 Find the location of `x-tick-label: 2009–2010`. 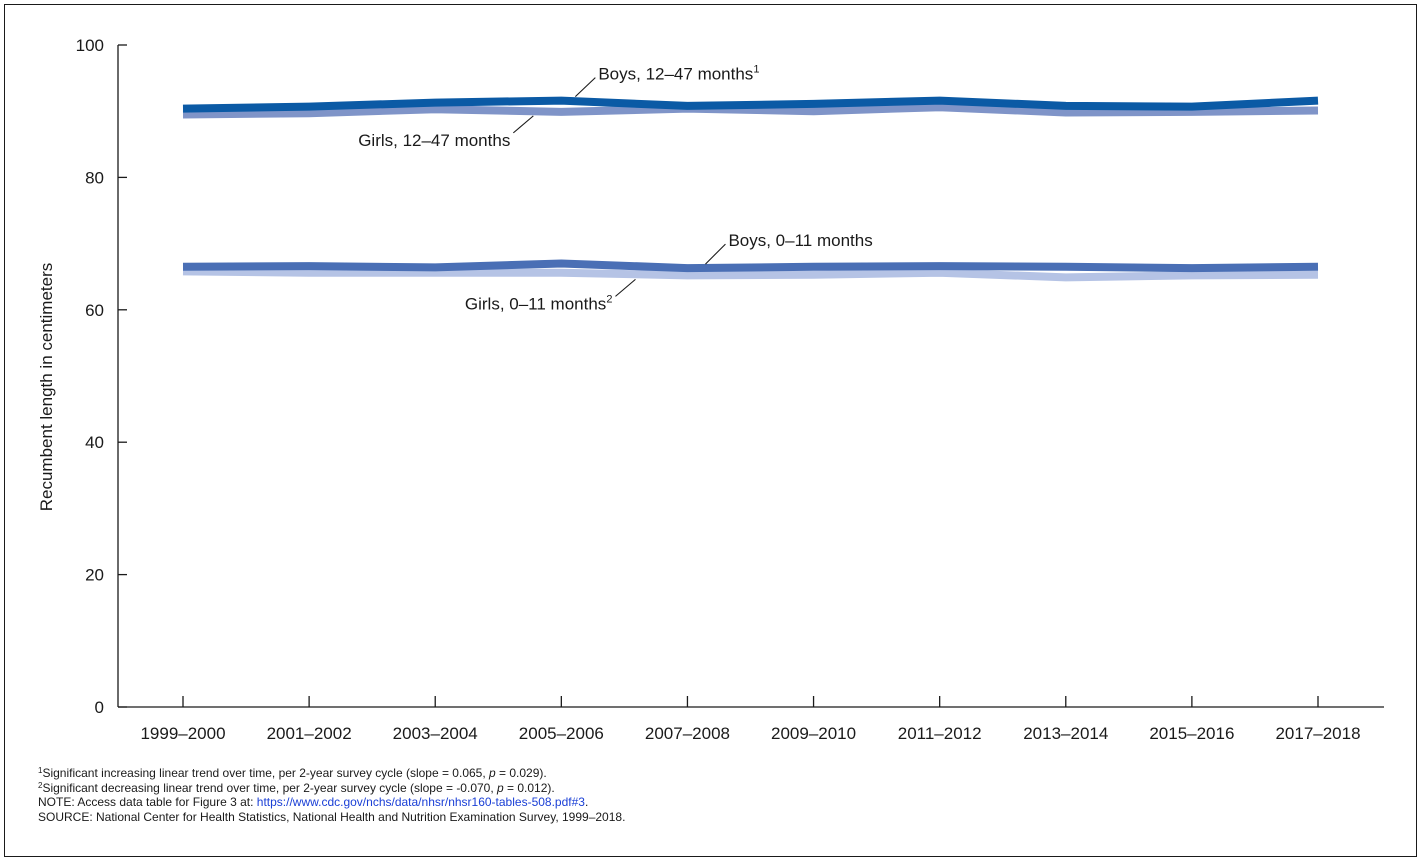

x-tick-label: 2009–2010 is located at coordinates (813, 733).